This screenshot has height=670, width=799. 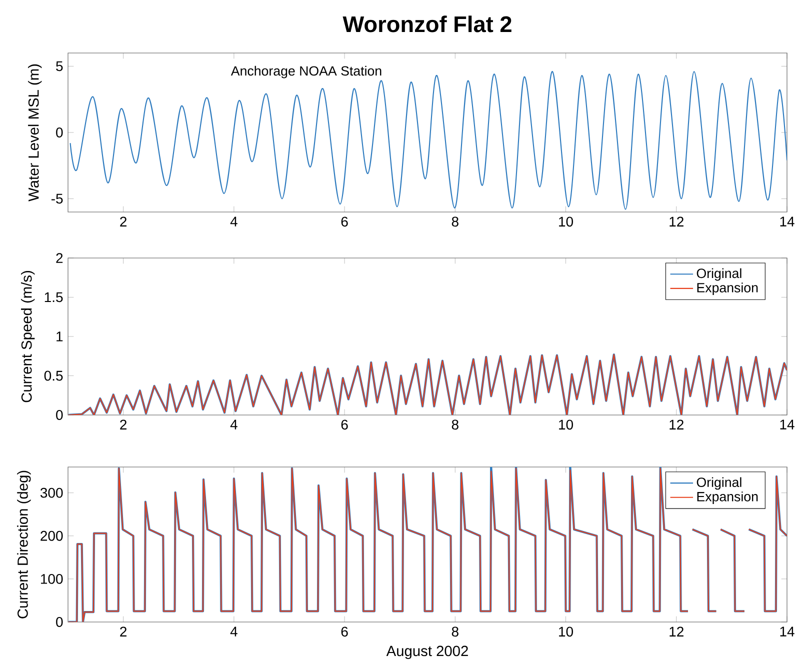 I want to click on y-tick-label: 100, so click(x=52, y=579).